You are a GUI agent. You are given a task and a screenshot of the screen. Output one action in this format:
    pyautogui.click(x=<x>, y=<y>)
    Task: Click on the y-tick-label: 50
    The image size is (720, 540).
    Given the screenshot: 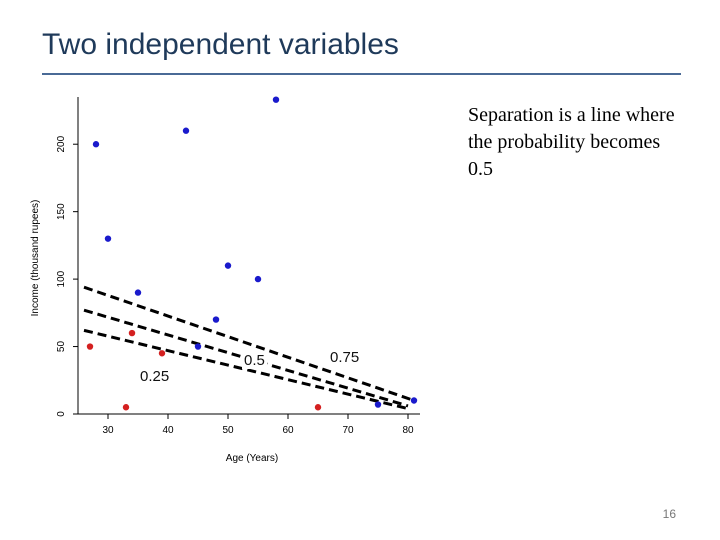 What is the action you would take?
    pyautogui.click(x=61, y=347)
    